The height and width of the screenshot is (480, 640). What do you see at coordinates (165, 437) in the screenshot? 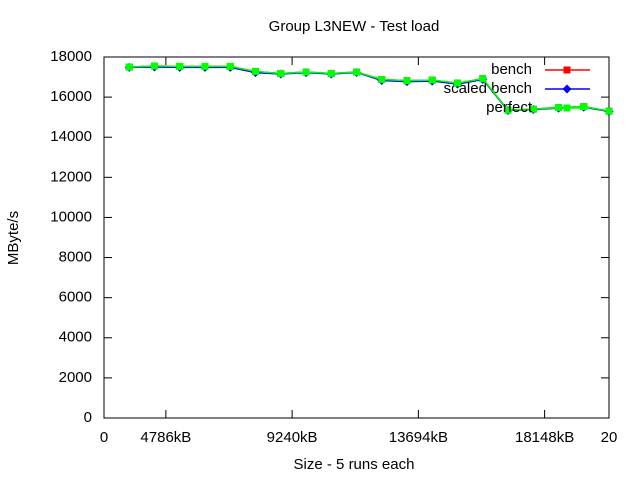
I see `x-tick-label: 4786kB` at bounding box center [165, 437].